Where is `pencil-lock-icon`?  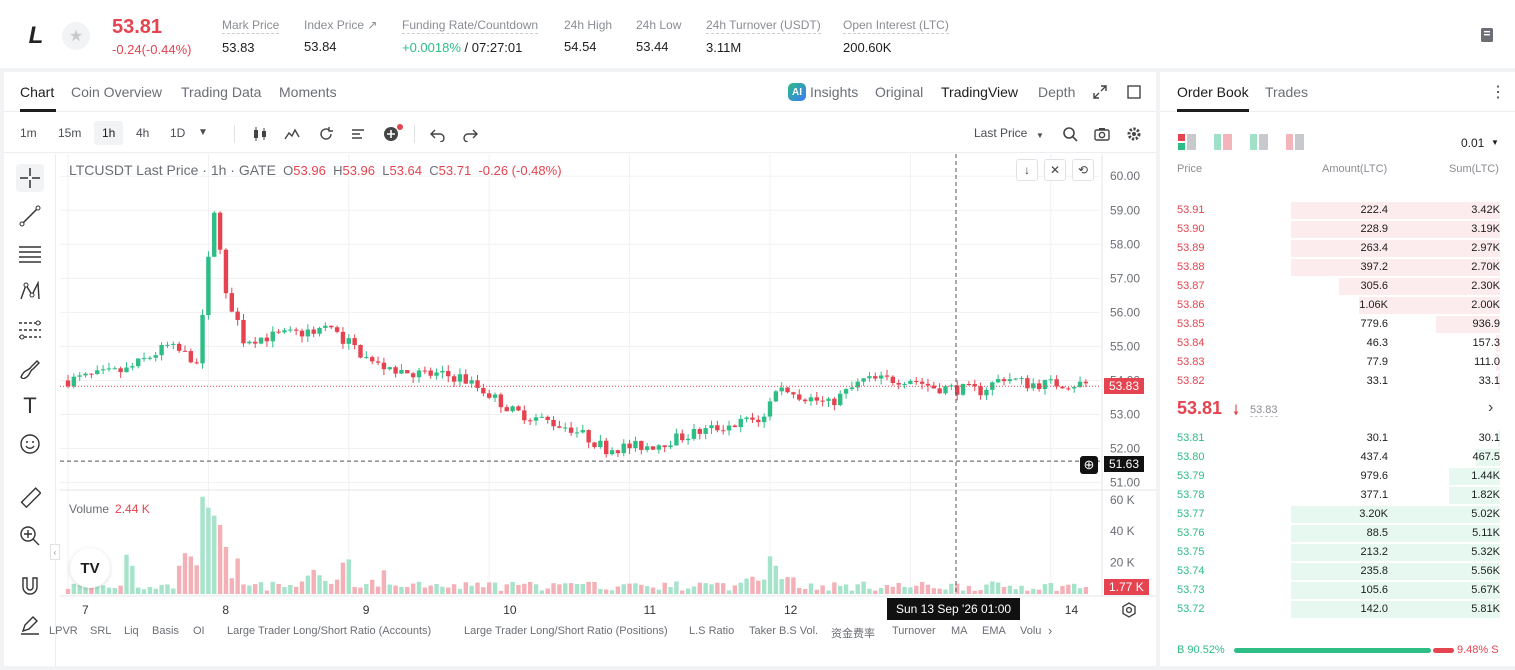
pencil-lock-icon is located at coordinates (30, 624).